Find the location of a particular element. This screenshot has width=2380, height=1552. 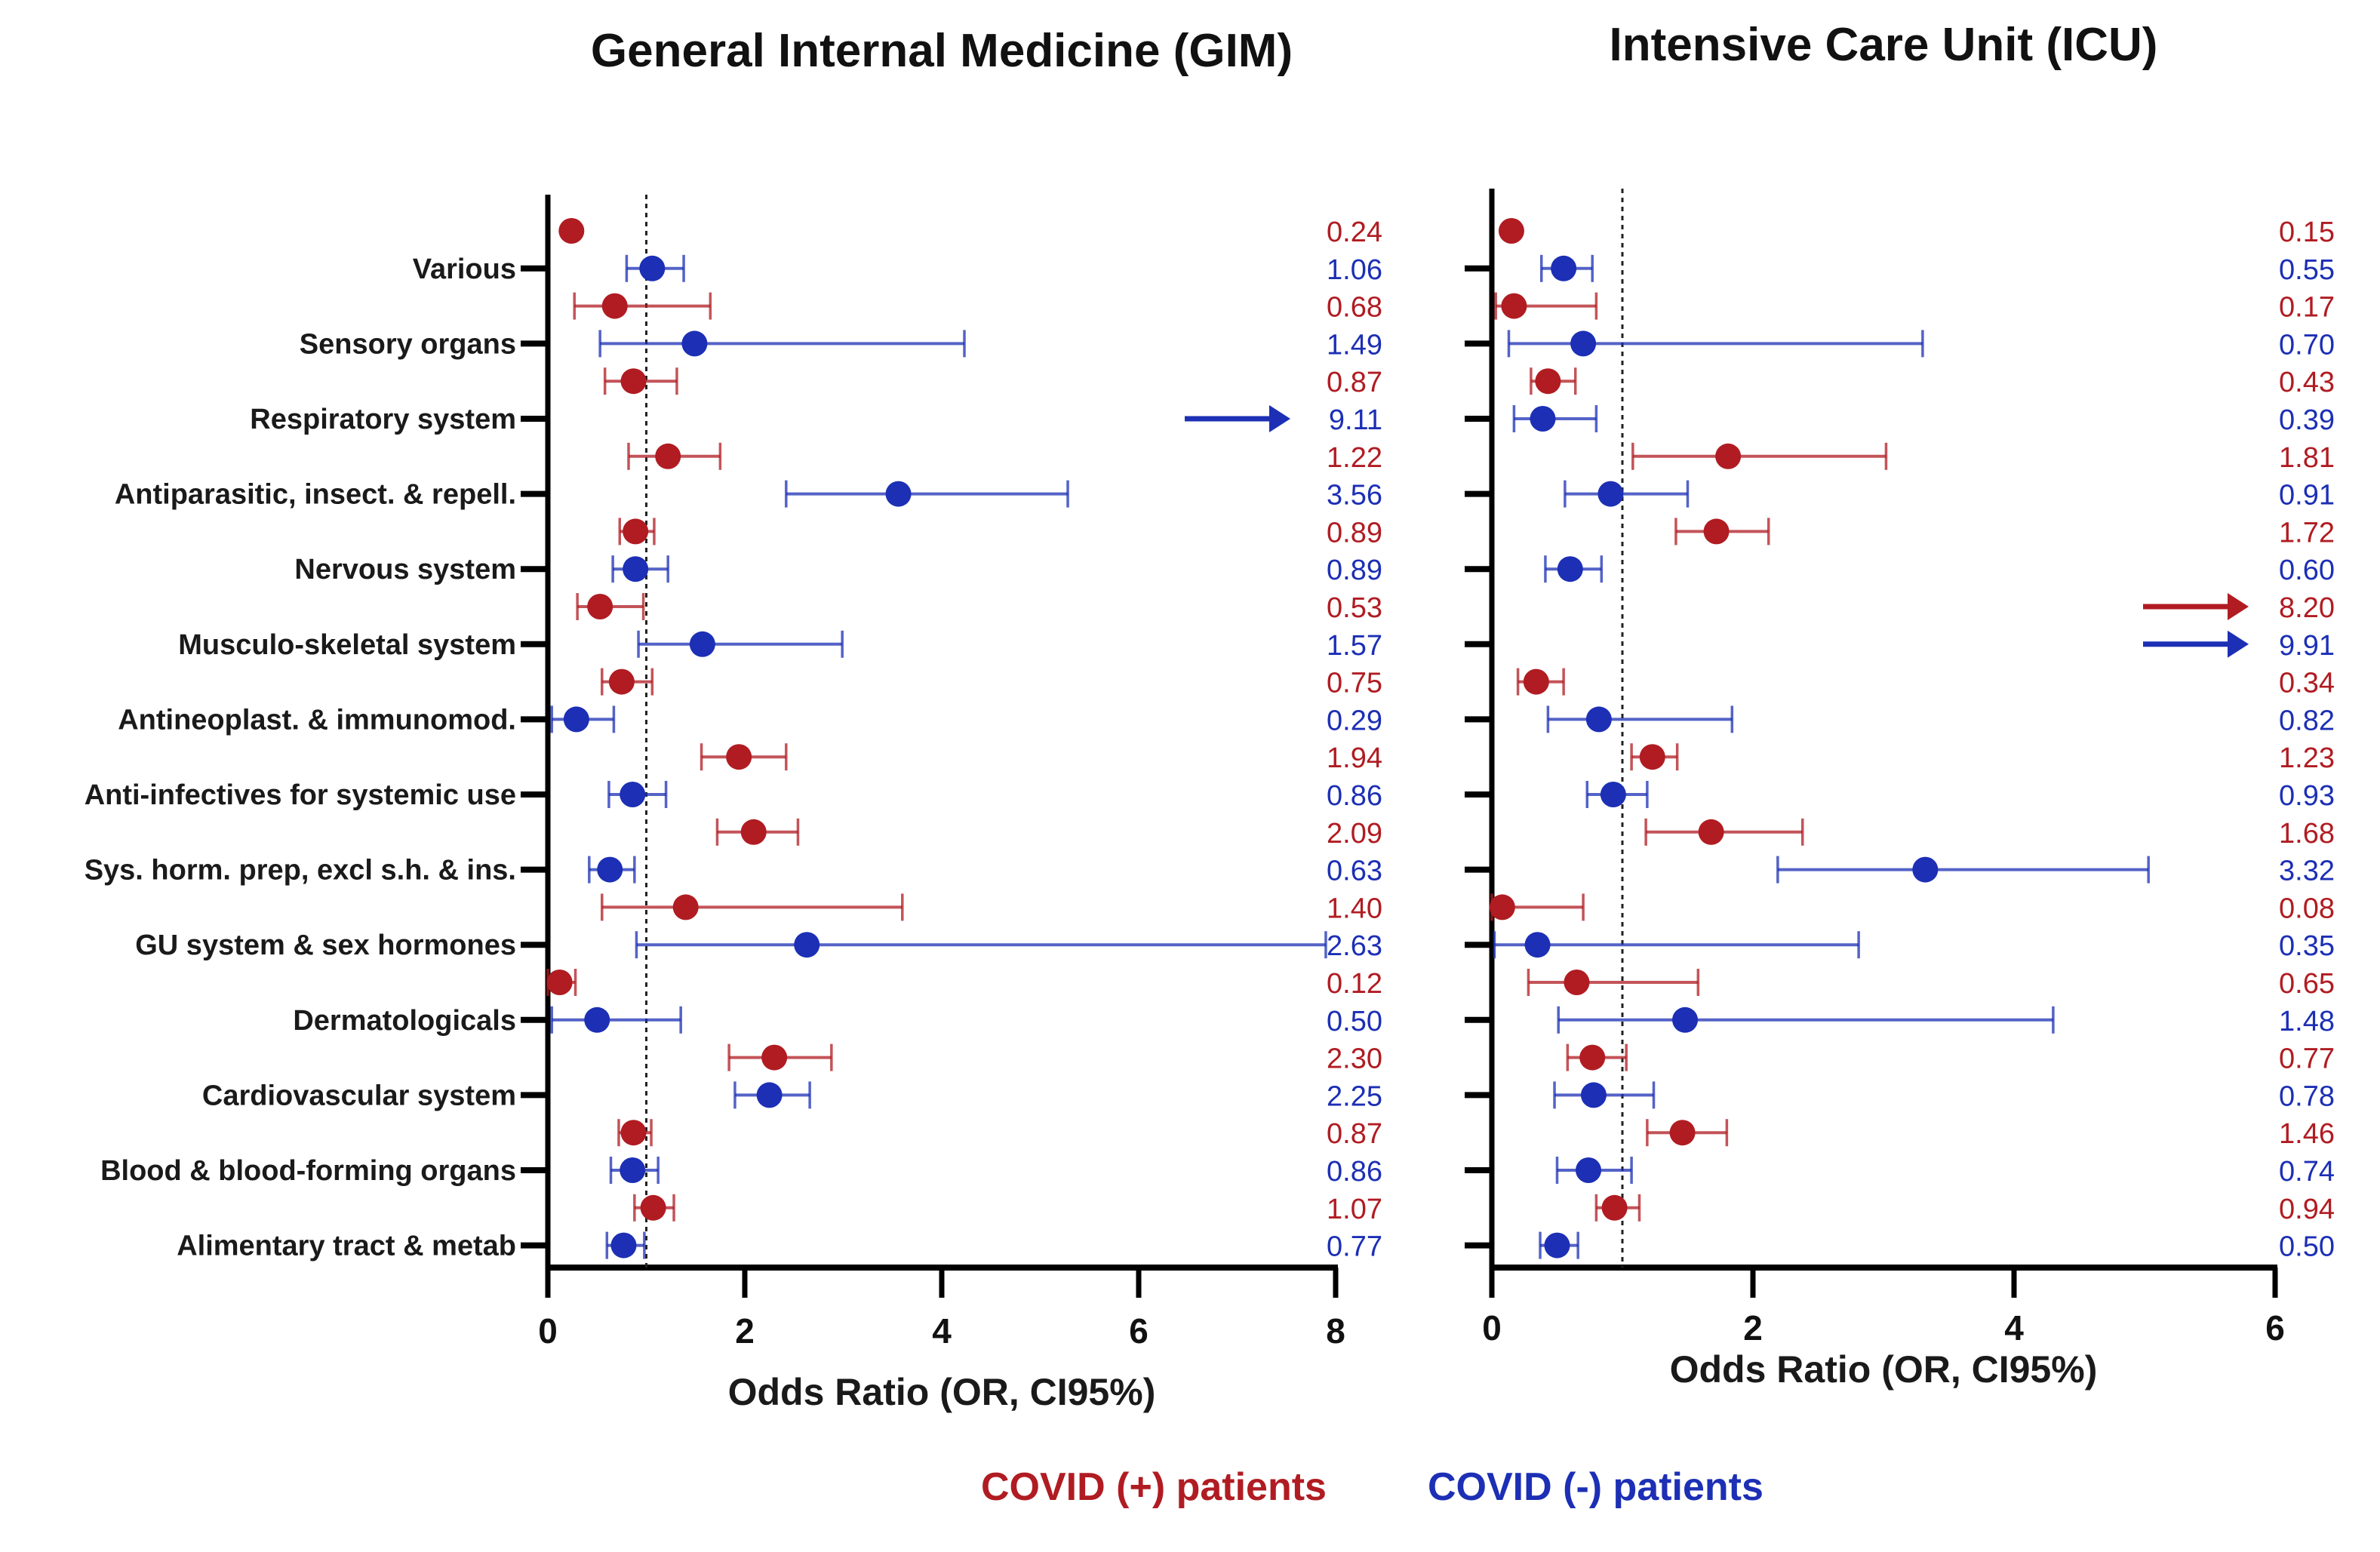

legend-covid-negative: COVID (-) patients is located at coordinates (1595, 1487).